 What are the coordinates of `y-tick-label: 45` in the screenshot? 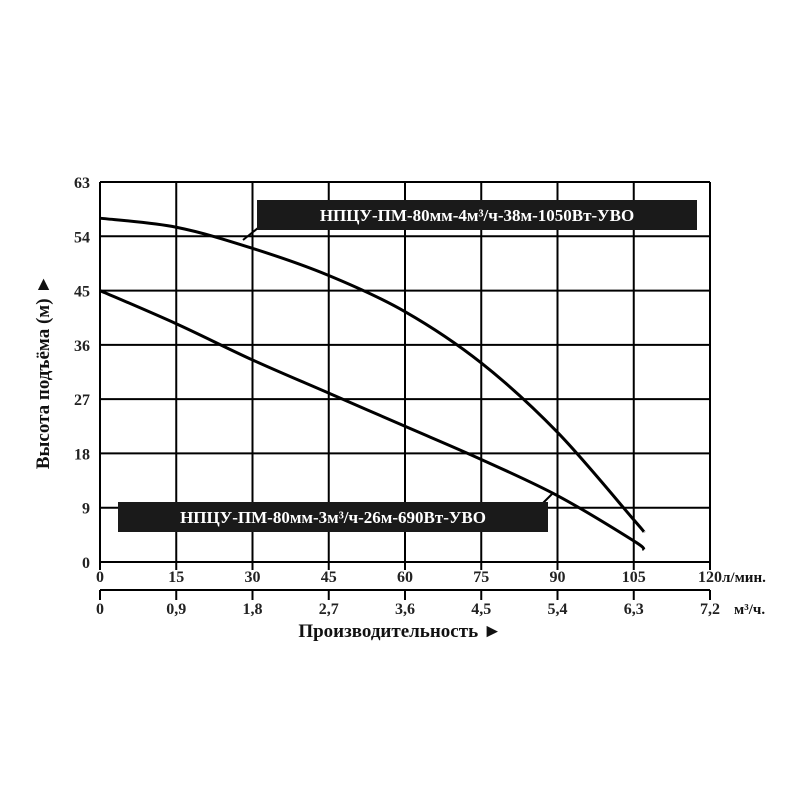 It's located at (82, 292).